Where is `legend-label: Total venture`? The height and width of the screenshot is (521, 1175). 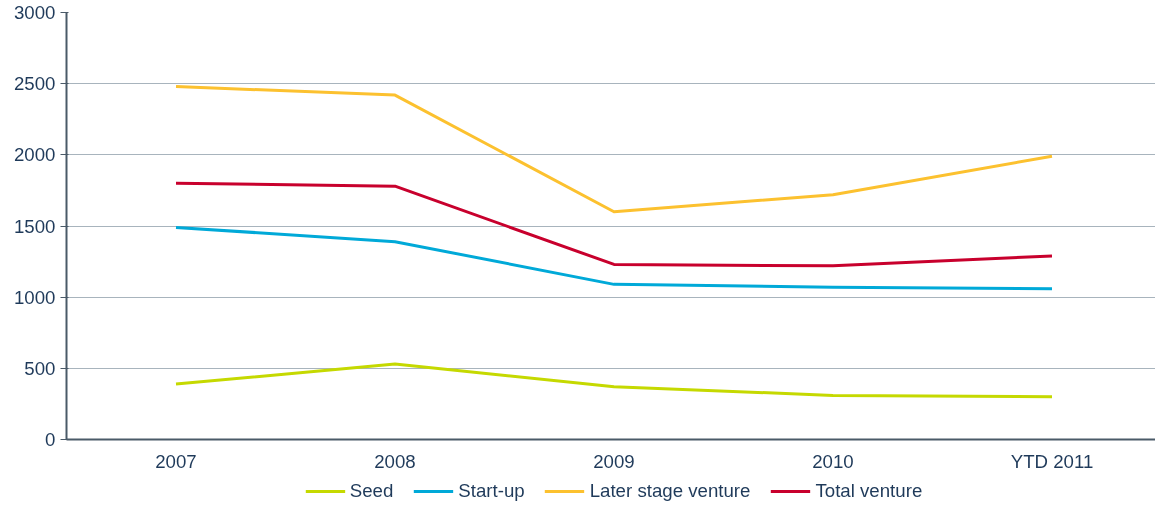 legend-label: Total venture is located at coordinates (869, 491).